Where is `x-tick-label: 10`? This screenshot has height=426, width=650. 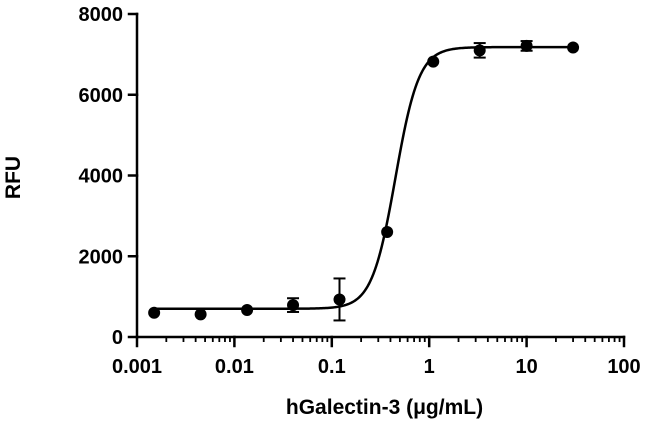
x-tick-label: 10 is located at coordinates (526, 367).